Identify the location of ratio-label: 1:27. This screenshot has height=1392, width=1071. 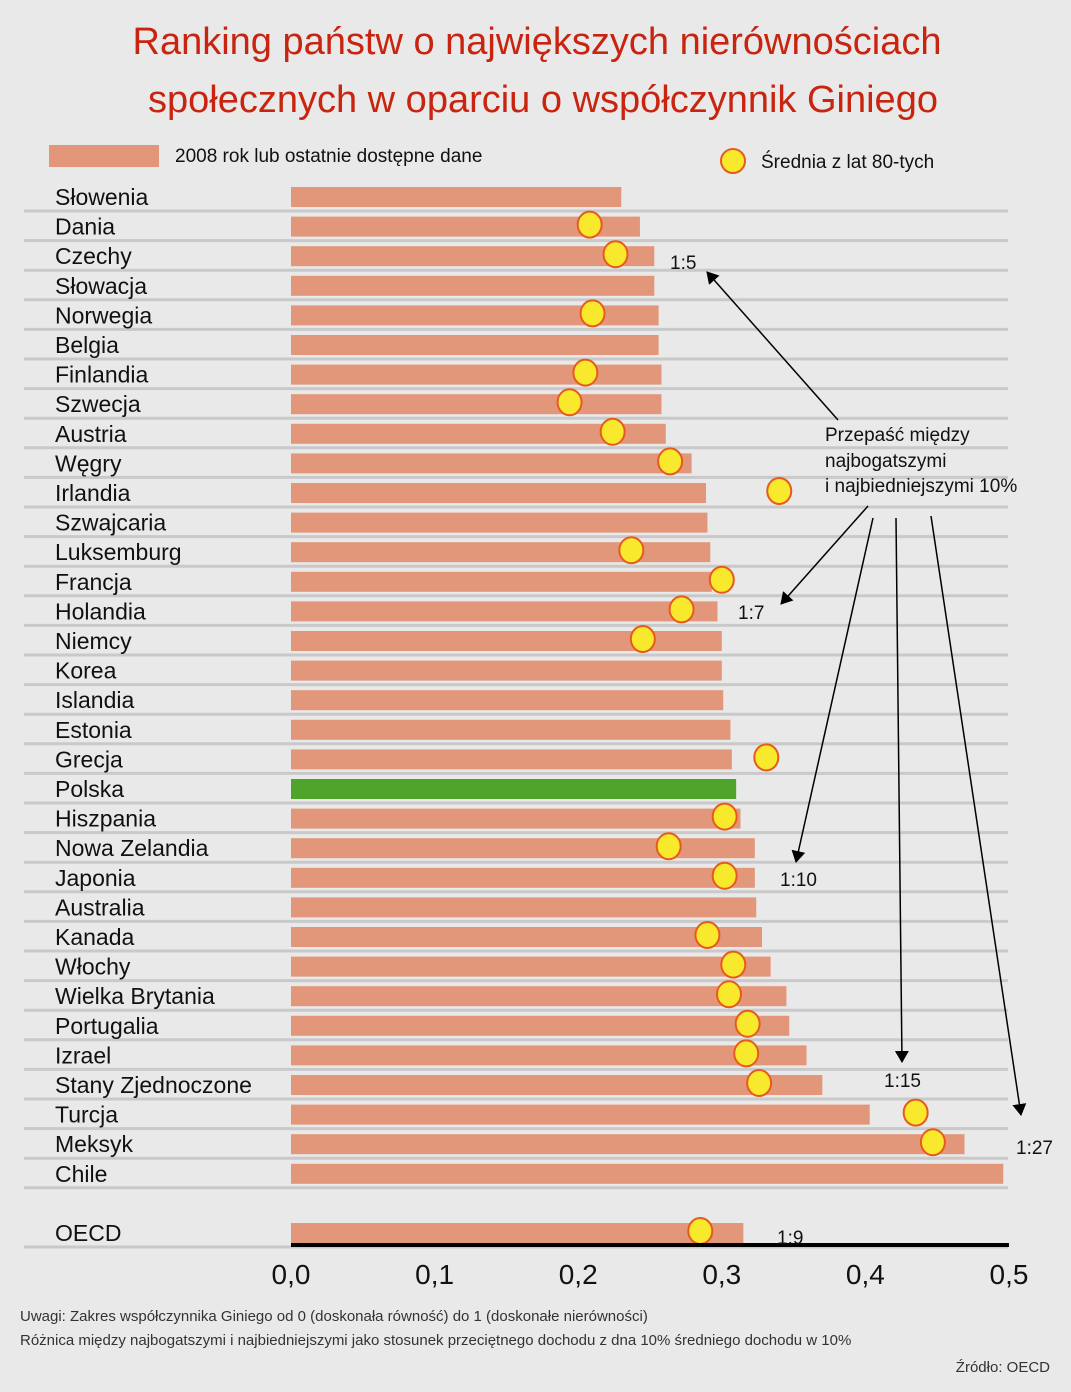
(1034, 1148).